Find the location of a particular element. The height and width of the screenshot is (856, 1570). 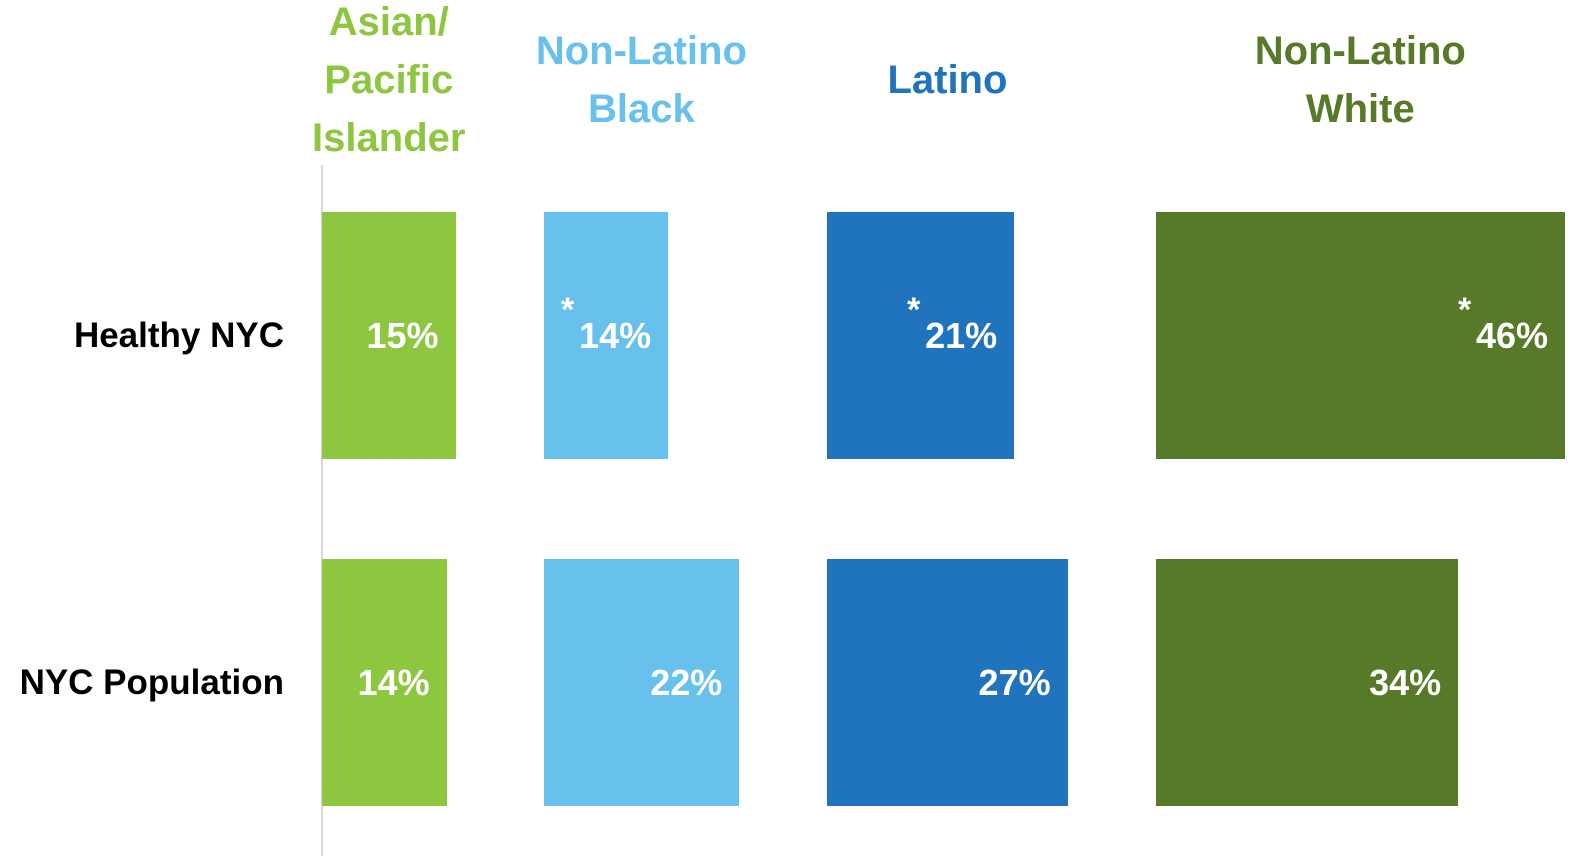

value-label-box: 27% is located at coordinates (1014, 682).